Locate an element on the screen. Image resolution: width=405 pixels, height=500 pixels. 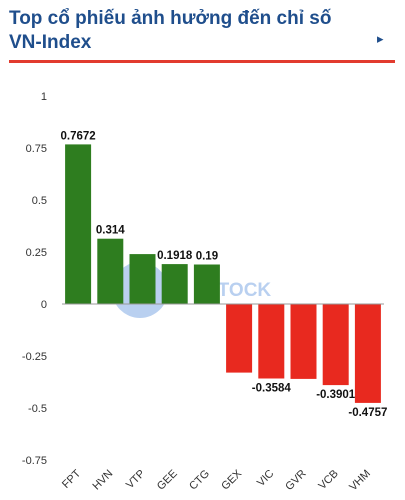
y-tick-label: 0 is located at coordinates (44, 305).